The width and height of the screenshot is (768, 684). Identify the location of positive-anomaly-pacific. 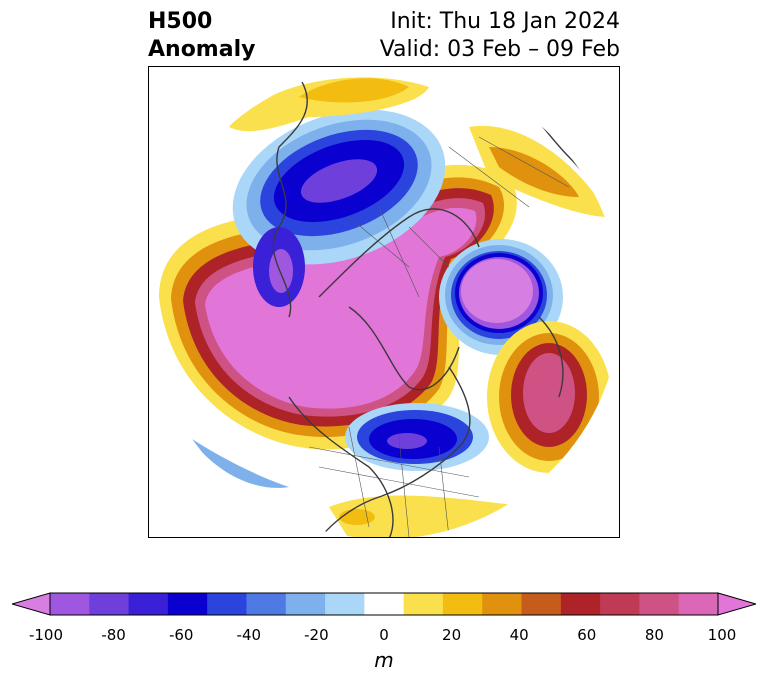
(549, 397).